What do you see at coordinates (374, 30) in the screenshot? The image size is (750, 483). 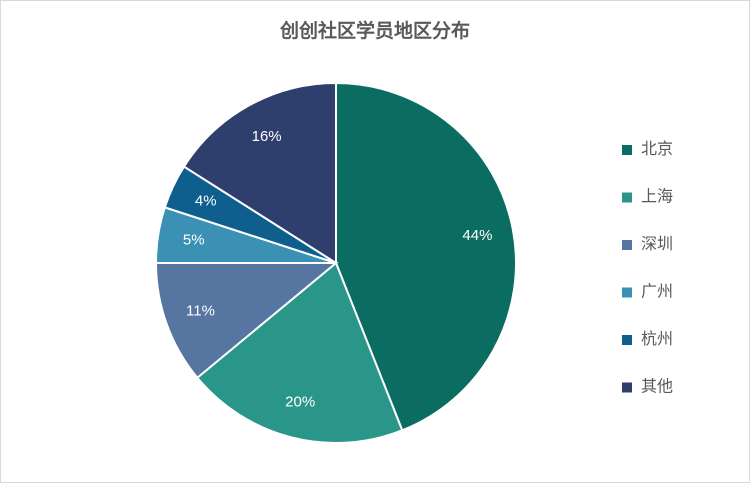 I see `chart-title: 创创社区学员地区分布` at bounding box center [374, 30].